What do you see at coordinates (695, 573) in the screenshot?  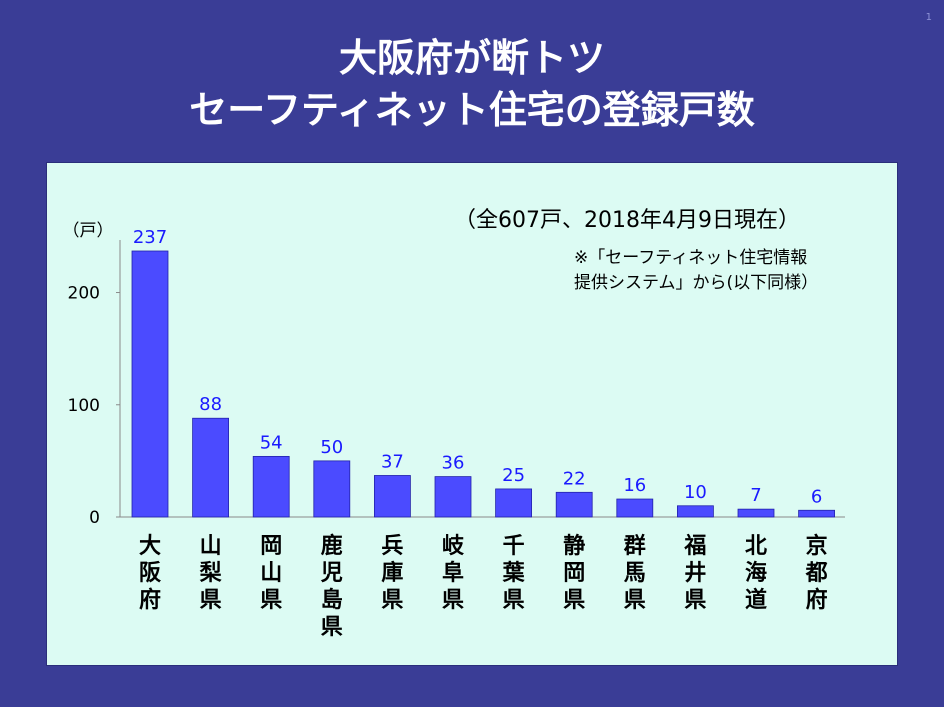 I see `category-label-char: 井` at bounding box center [695, 573].